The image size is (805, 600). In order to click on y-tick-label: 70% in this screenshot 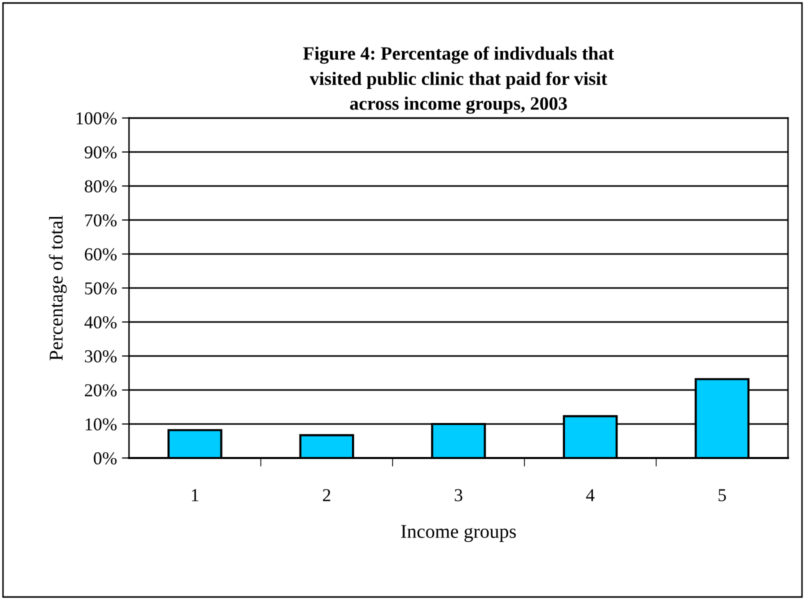, I will do `click(101, 220)`.